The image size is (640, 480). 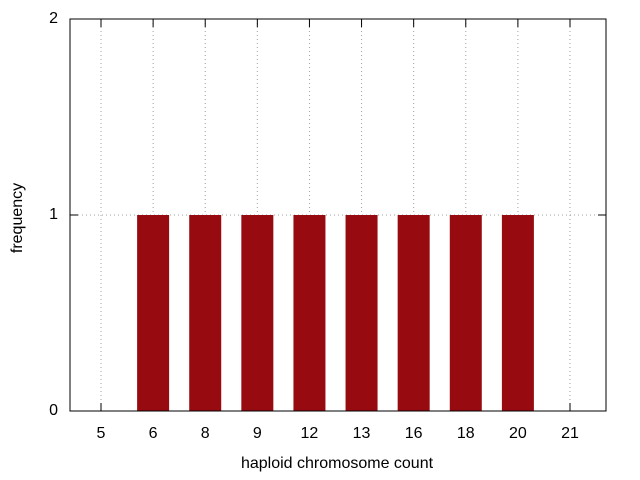 I want to click on x-axis-label: haploid chromosome count, so click(x=337, y=463).